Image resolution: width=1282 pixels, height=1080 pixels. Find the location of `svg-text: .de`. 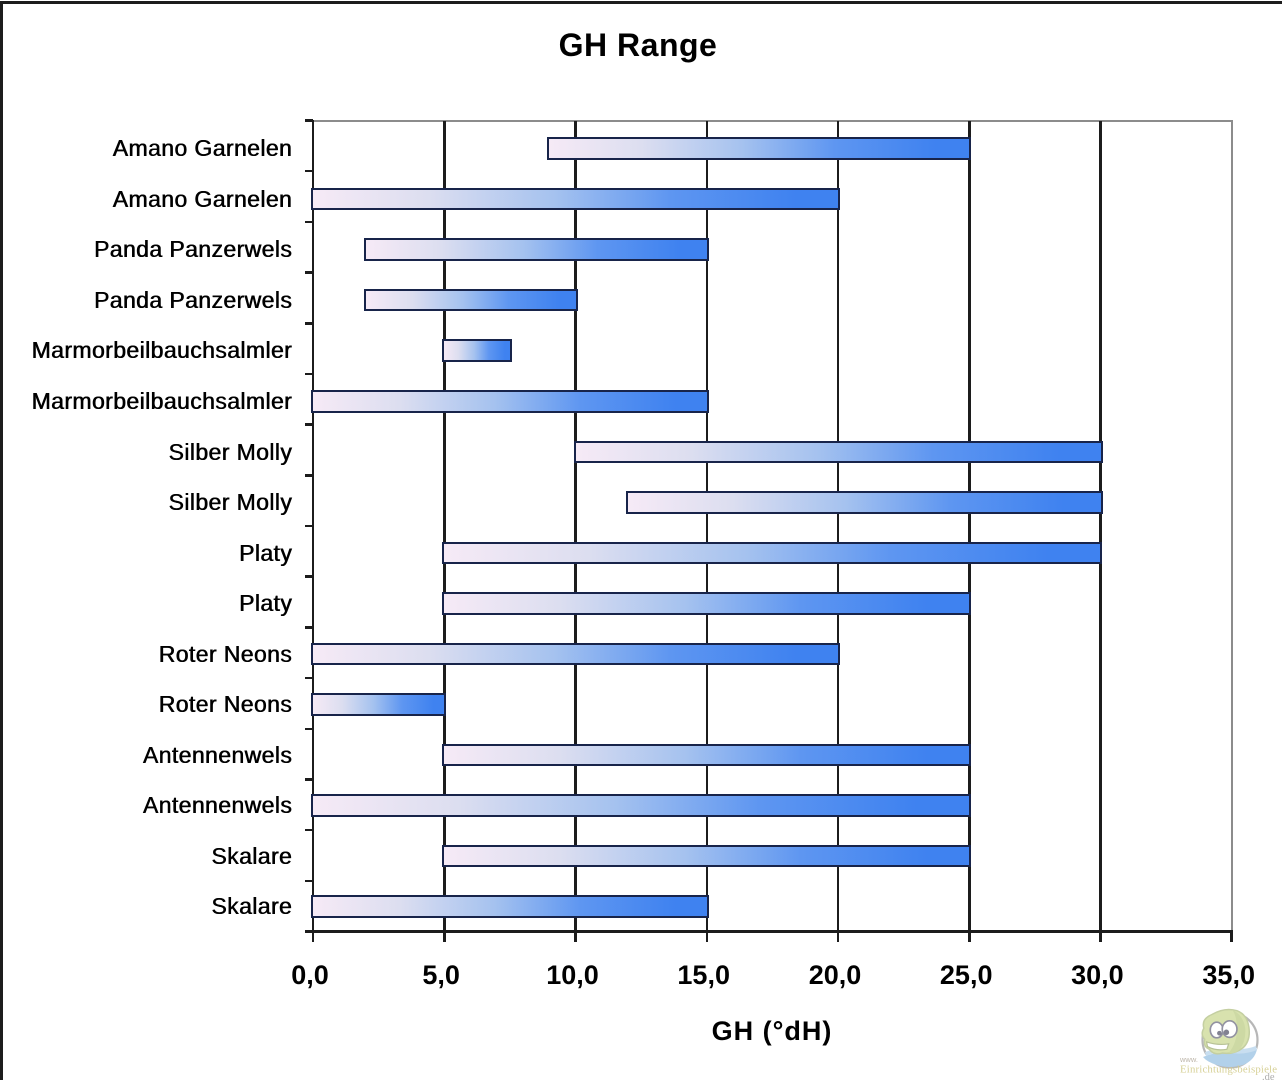

svg-text: .de is located at coordinates (1268, 1076).